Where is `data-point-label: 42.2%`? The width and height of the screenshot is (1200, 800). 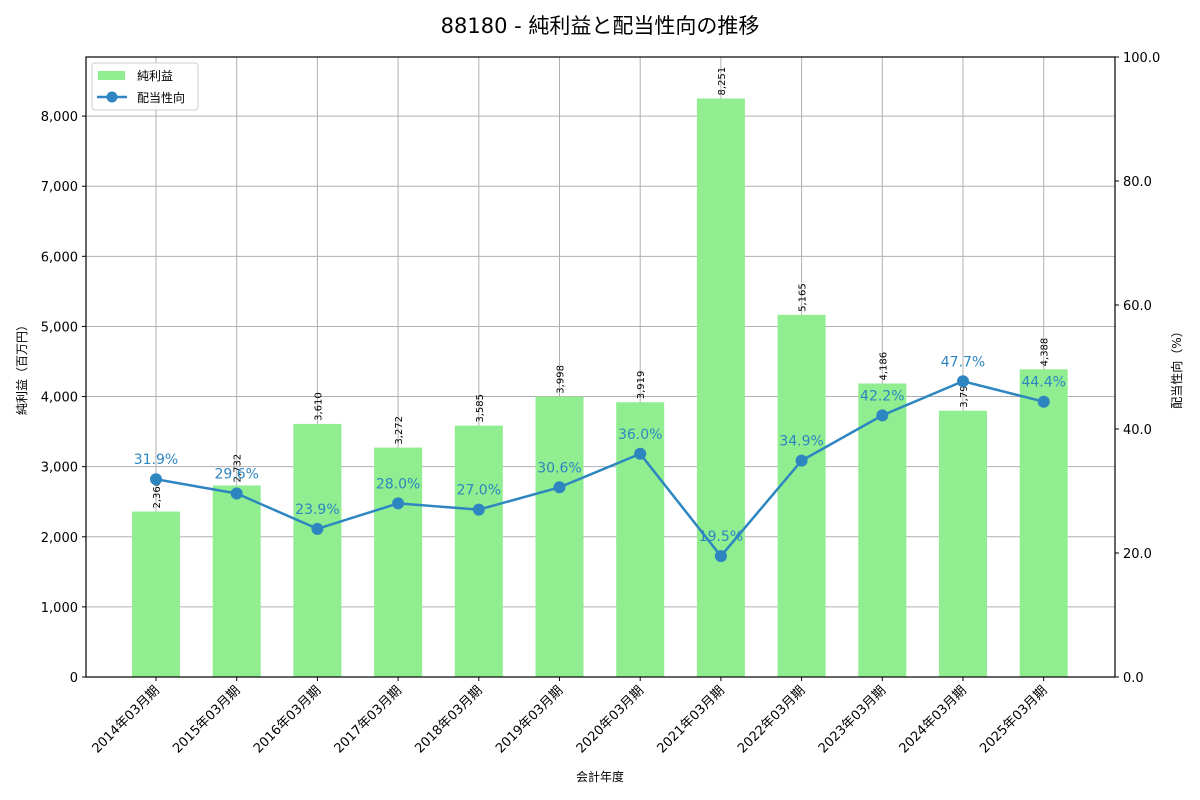
data-point-label: 42.2% is located at coordinates (882, 396).